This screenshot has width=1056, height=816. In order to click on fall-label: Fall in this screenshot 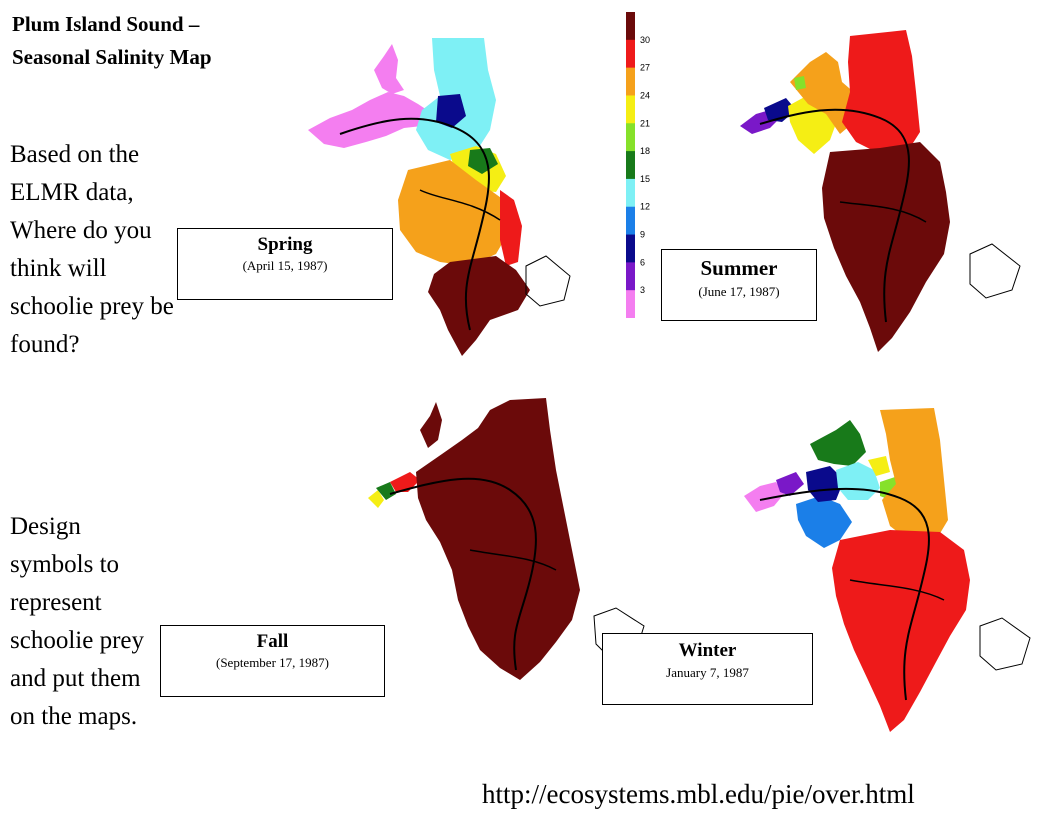, I will do `click(272, 641)`.